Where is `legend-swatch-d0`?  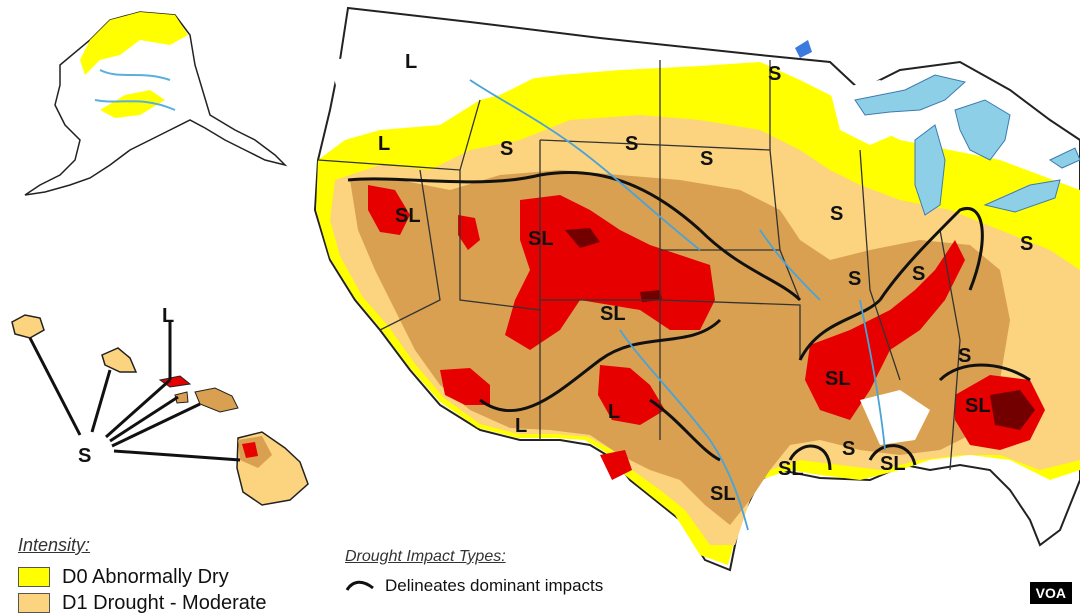 legend-swatch-d0 is located at coordinates (34, 577).